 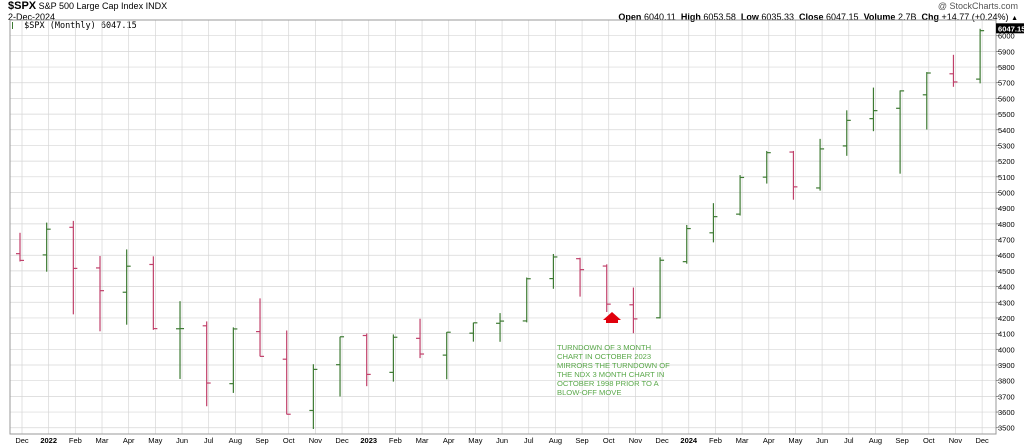 What do you see at coordinates (1006, 83) in the screenshot?
I see `y-tick-label: 5700` at bounding box center [1006, 83].